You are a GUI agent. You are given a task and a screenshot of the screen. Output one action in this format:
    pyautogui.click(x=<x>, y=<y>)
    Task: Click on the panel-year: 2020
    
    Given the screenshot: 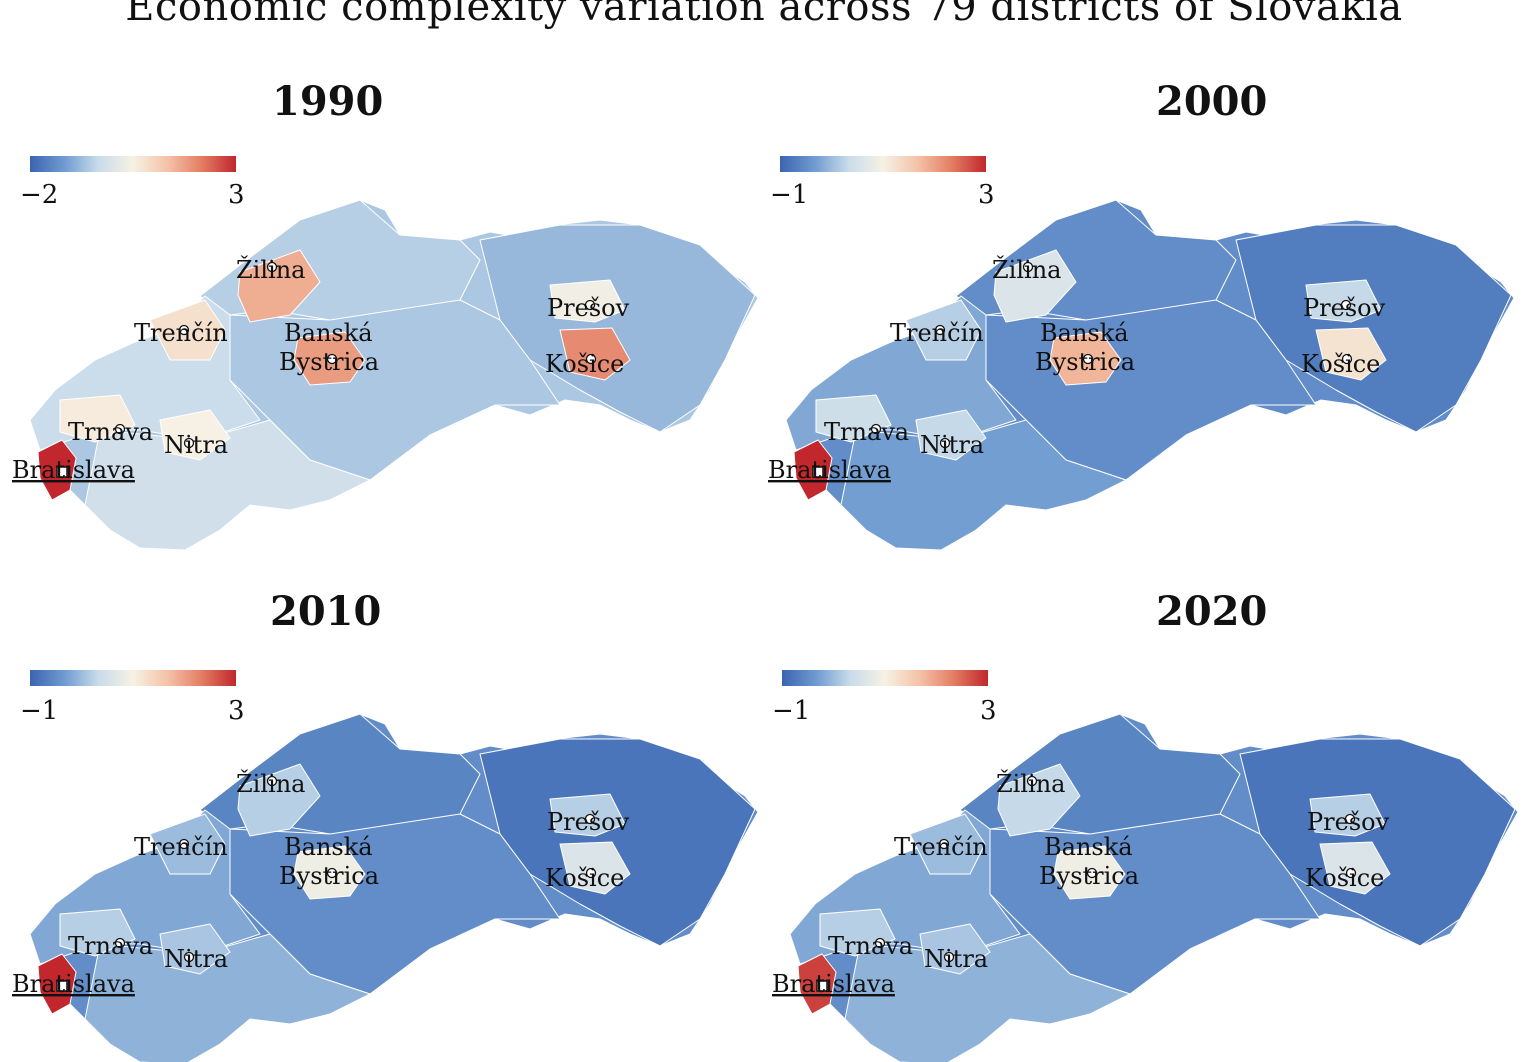 What is the action you would take?
    pyautogui.click(x=1212, y=611)
    